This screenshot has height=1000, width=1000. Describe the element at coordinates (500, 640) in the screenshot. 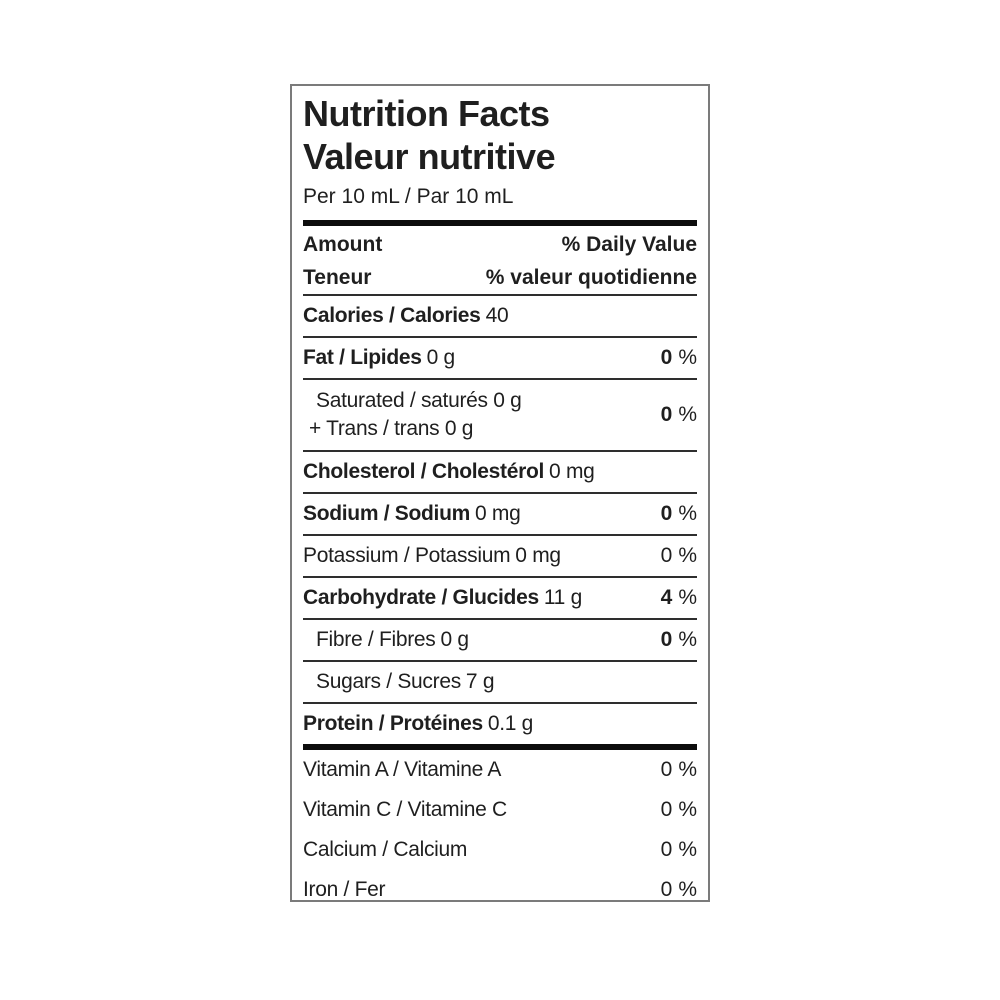

I see `row-fibre: Fibre / Fibres 0 g 0%` at that location.